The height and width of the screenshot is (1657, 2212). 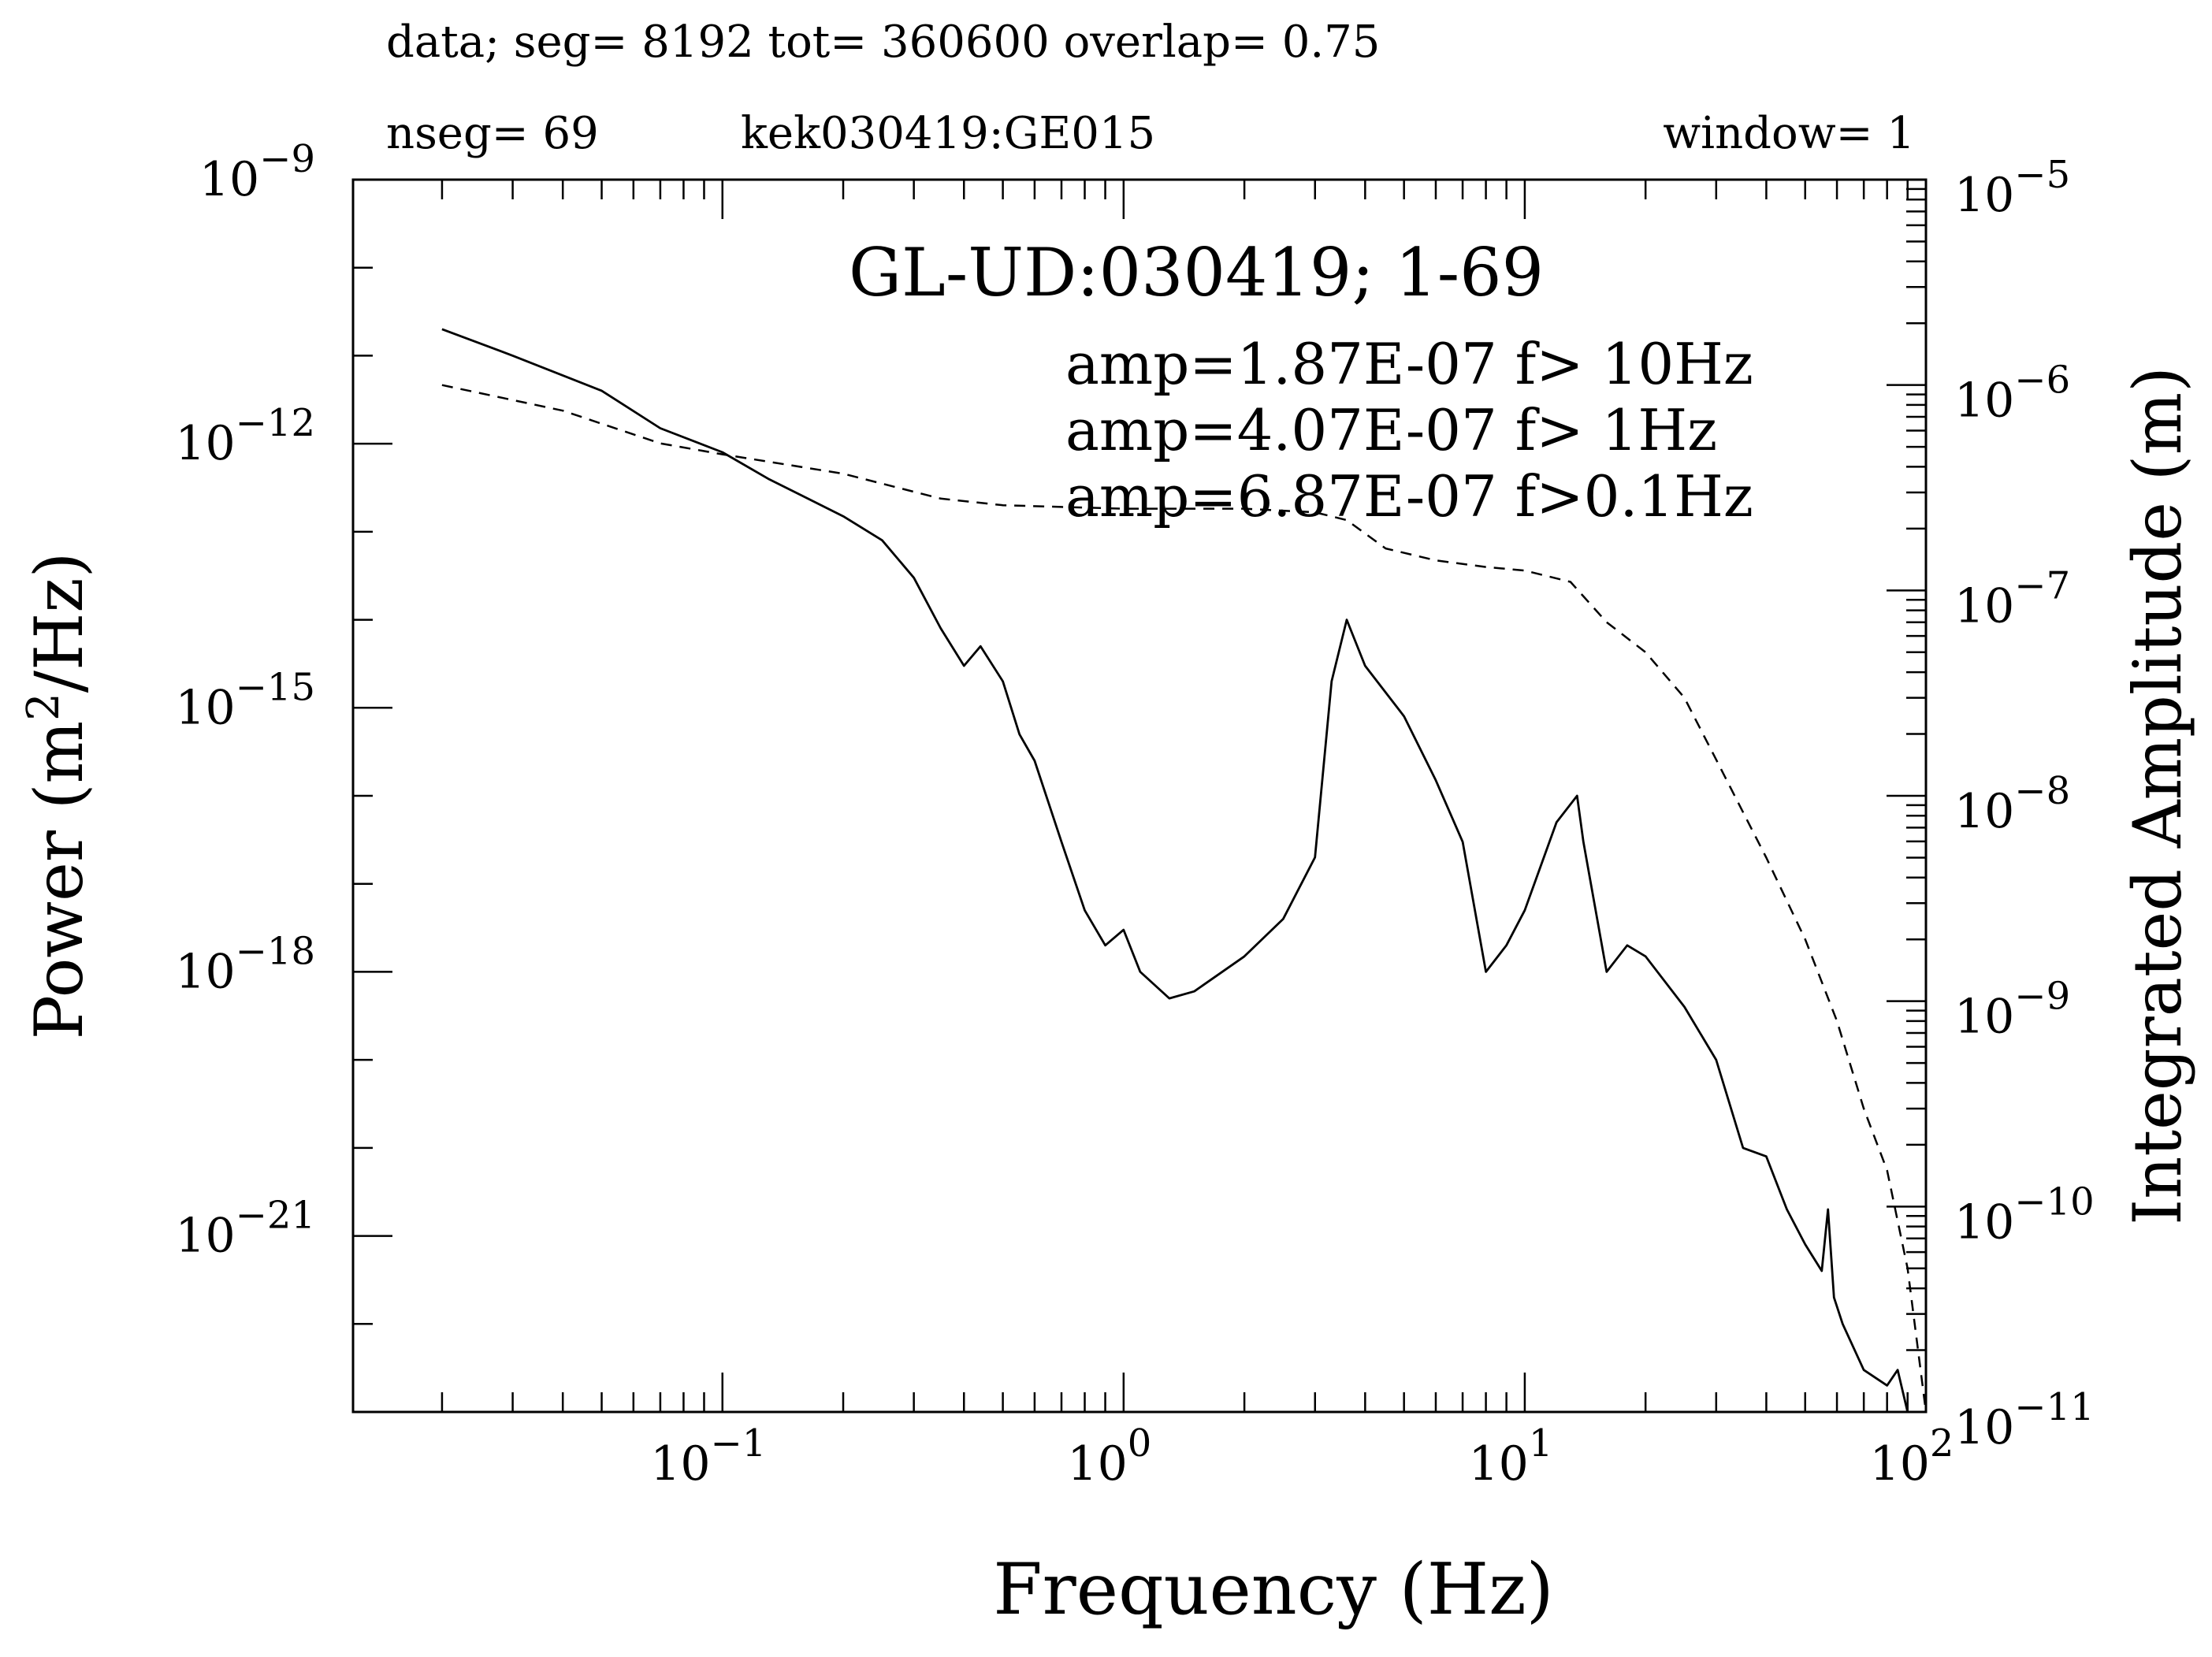 I want to click on chart-title: GL-UD:030419; 1-69, so click(x=1196, y=272).